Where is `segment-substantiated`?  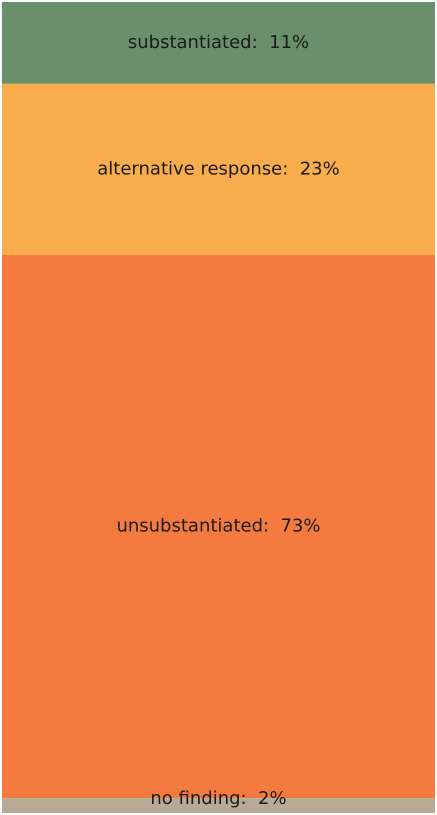 segment-substantiated is located at coordinates (218, 43).